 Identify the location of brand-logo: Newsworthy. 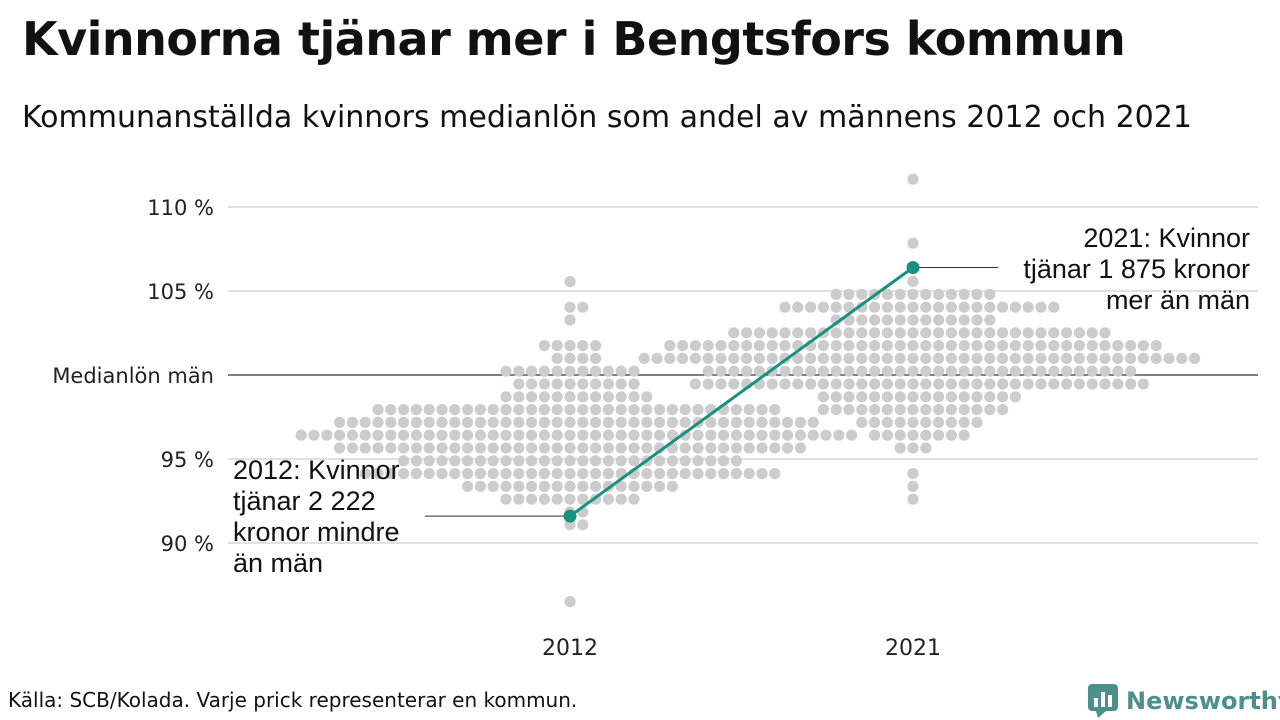
(1184, 701).